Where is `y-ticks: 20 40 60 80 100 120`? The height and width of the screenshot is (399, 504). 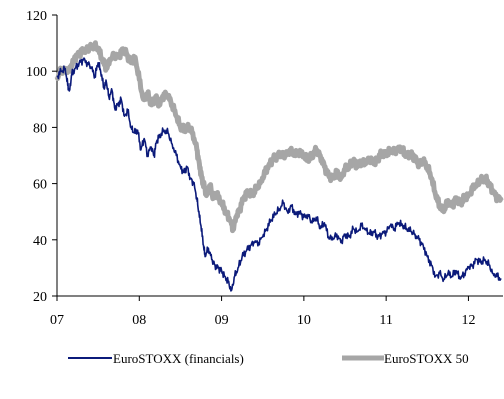
y-ticks: 20 40 60 80 100 120 is located at coordinates (41, 157).